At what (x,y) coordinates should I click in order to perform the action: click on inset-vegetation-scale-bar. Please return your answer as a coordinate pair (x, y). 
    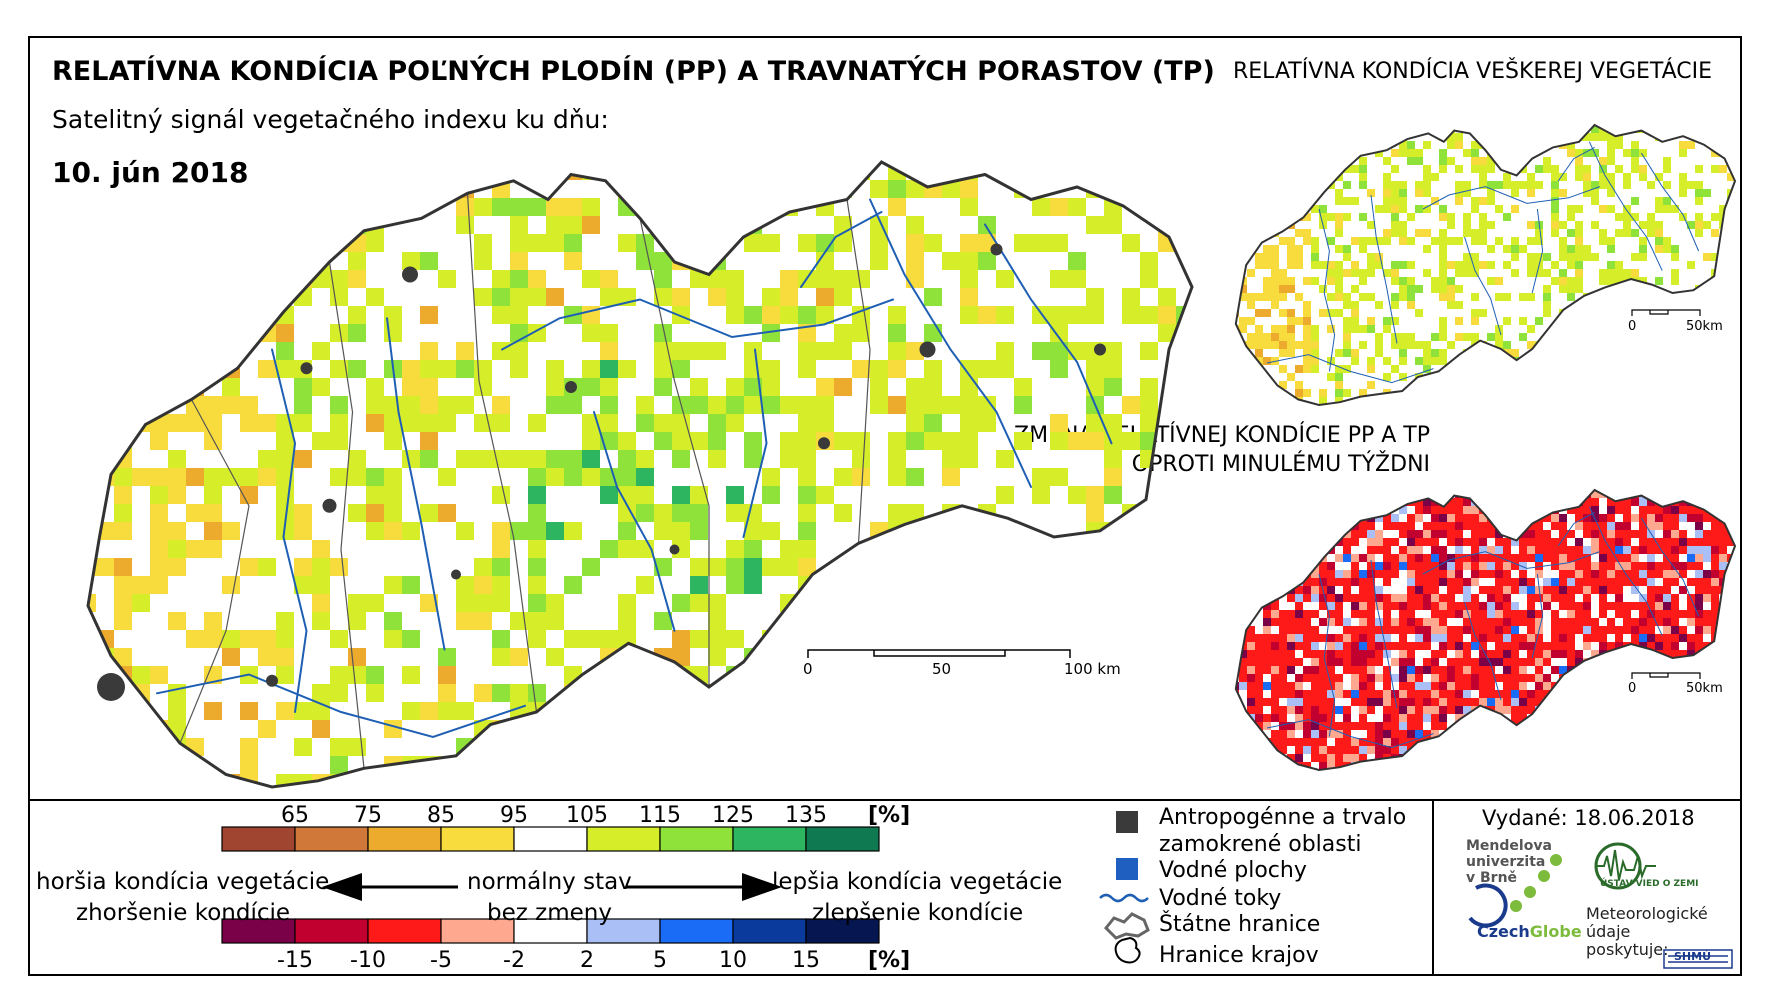
    Looking at the image, I should click on (1666, 312).